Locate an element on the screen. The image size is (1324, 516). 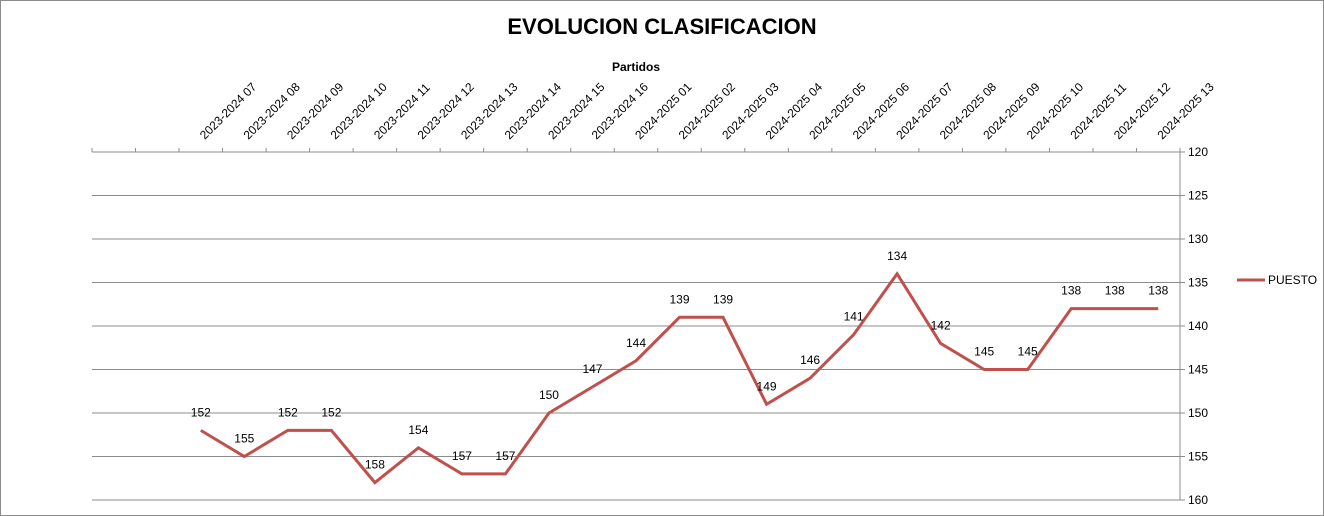
data-label: 144 is located at coordinates (636, 343).